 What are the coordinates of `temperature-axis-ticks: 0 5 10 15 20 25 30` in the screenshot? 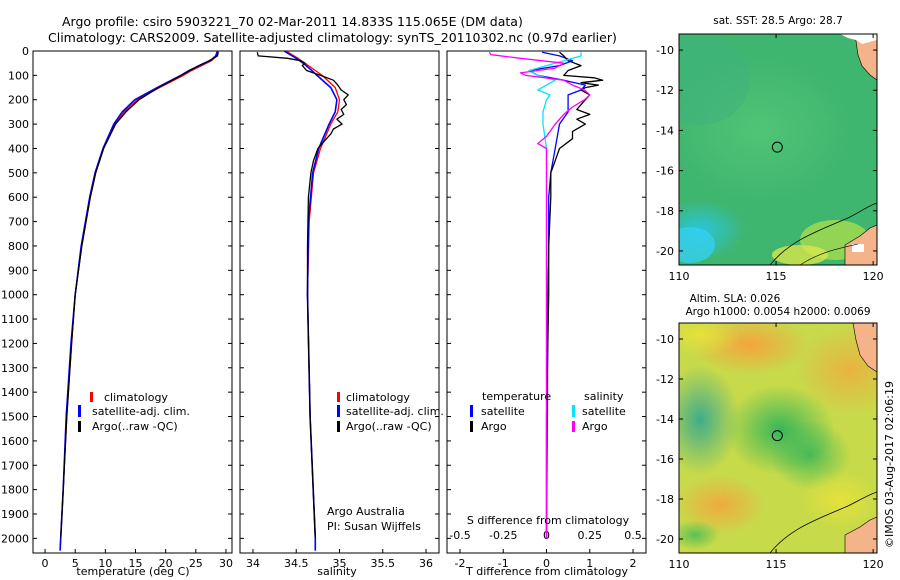 It's located at (137, 559).